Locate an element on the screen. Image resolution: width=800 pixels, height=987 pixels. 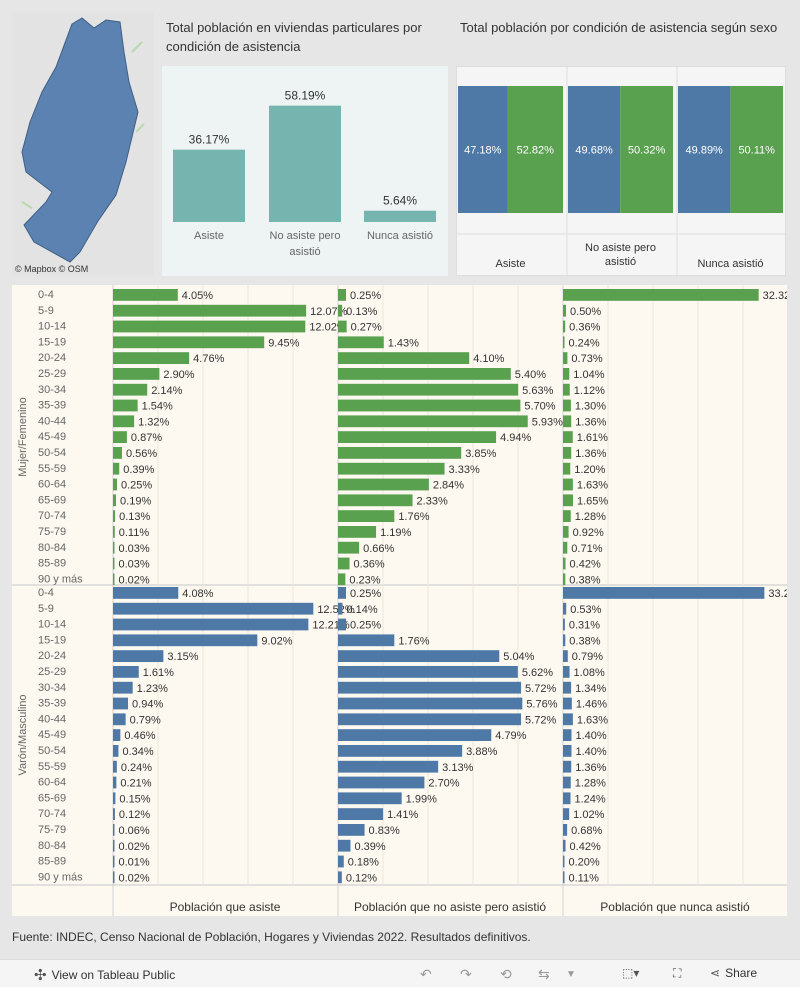
osm-attribution: © OSM is located at coordinates (73, 269).